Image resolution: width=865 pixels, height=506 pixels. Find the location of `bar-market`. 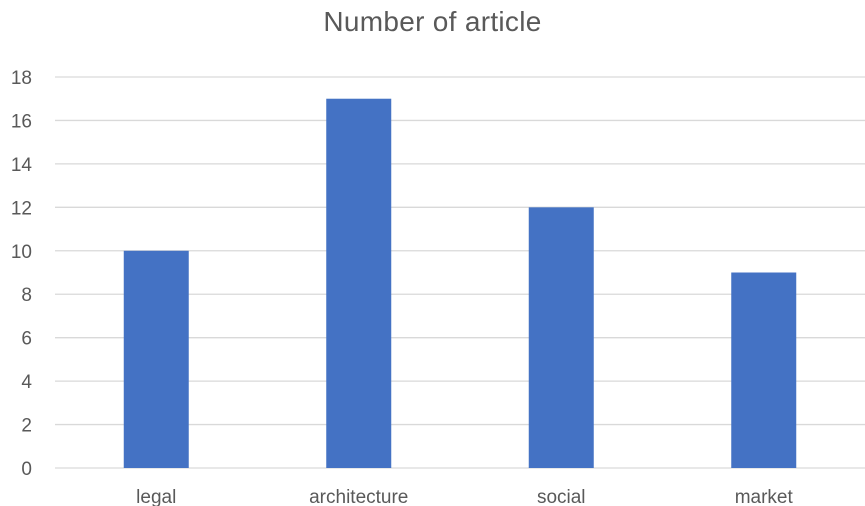

bar-market is located at coordinates (764, 370).